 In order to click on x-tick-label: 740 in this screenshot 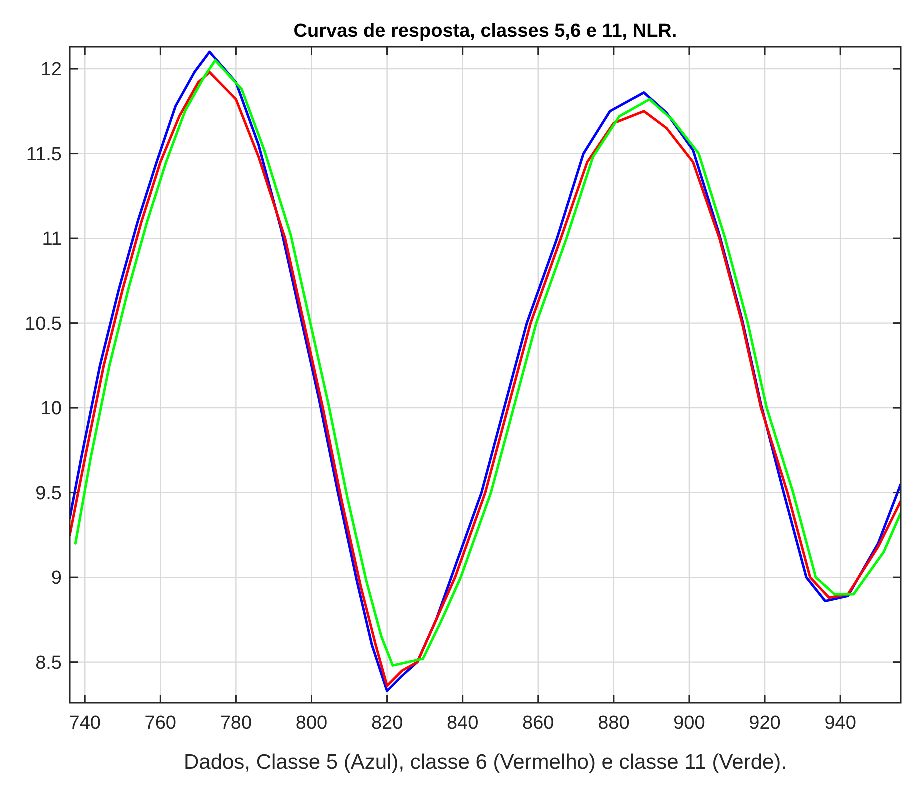, I will do `click(85, 723)`.